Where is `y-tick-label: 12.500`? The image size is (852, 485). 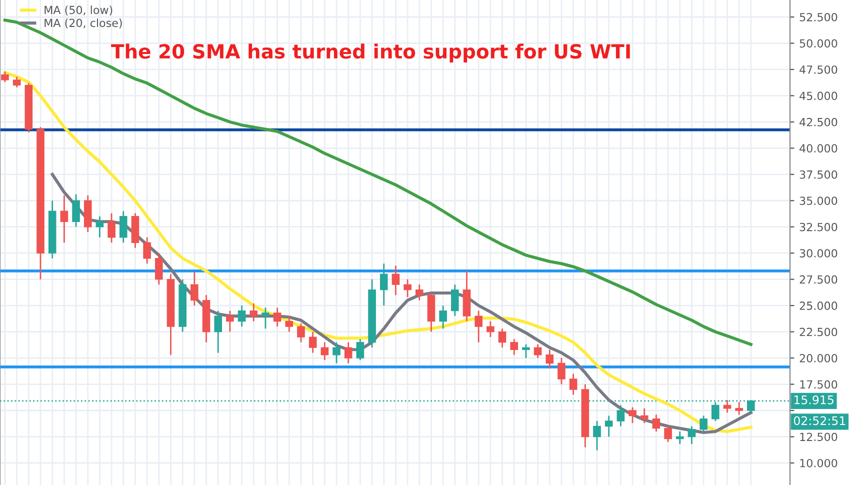
y-tick-label: 12.500 is located at coordinates (819, 437).